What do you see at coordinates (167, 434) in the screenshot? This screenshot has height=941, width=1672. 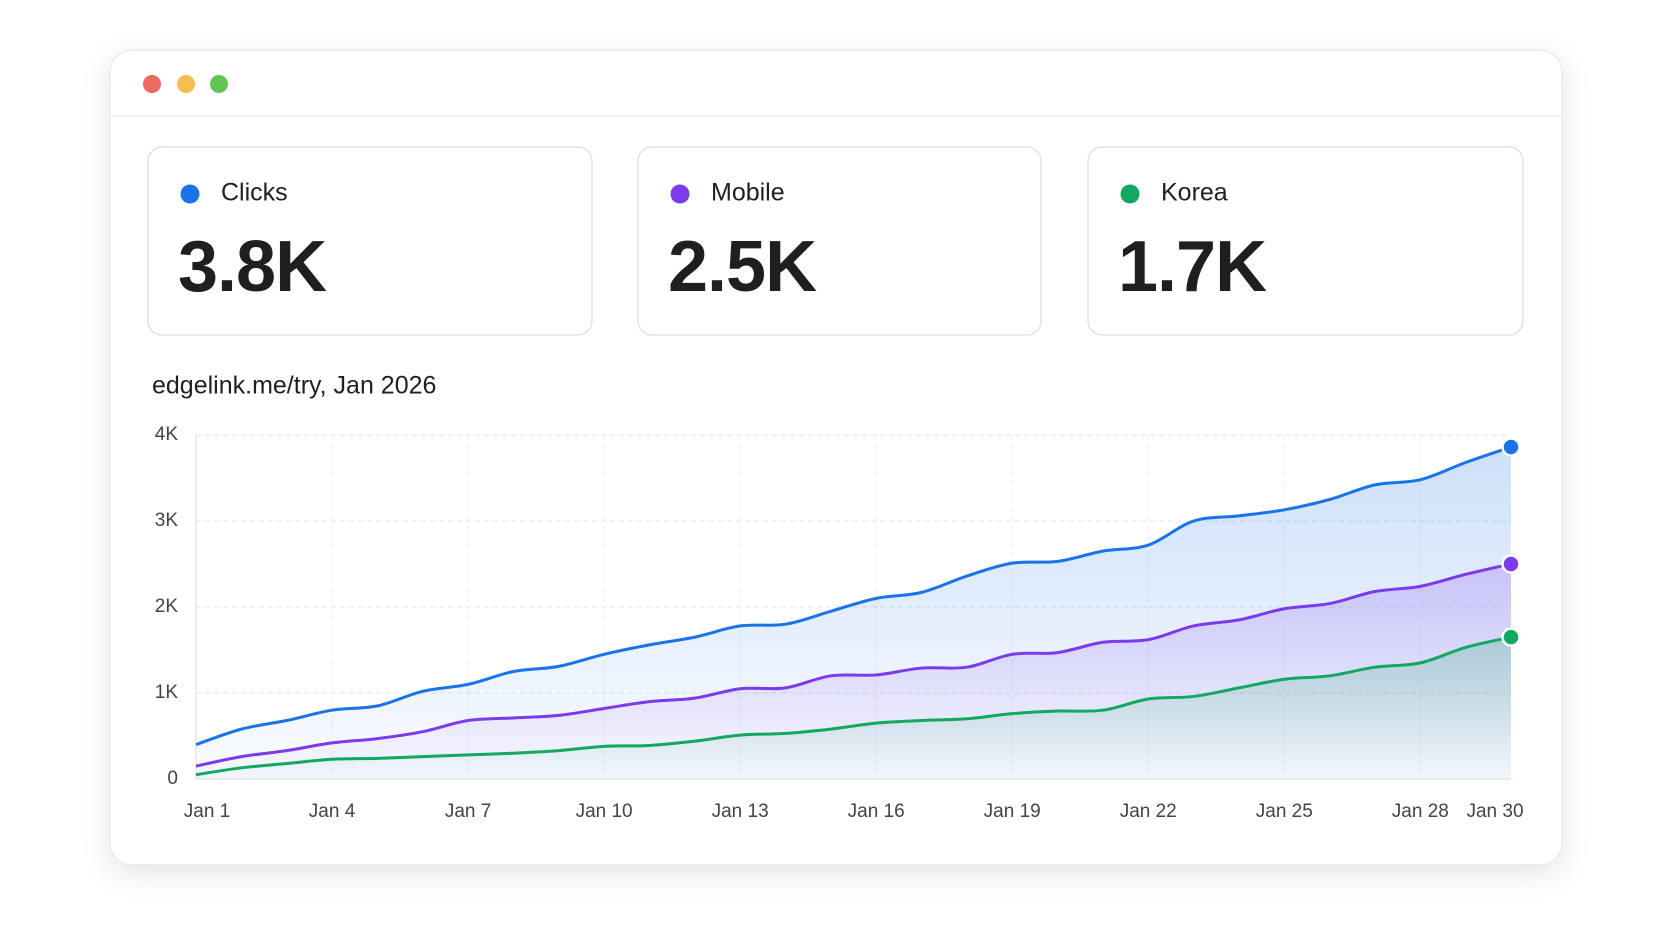 I see `y-tick-label: 4K` at bounding box center [167, 434].